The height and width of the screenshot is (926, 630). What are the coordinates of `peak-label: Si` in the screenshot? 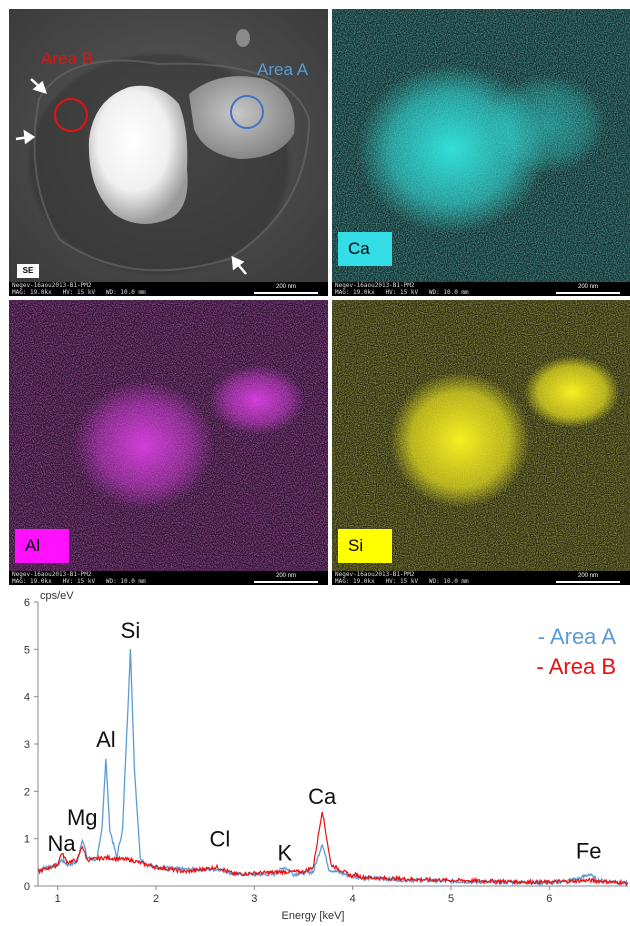 It's located at (131, 630).